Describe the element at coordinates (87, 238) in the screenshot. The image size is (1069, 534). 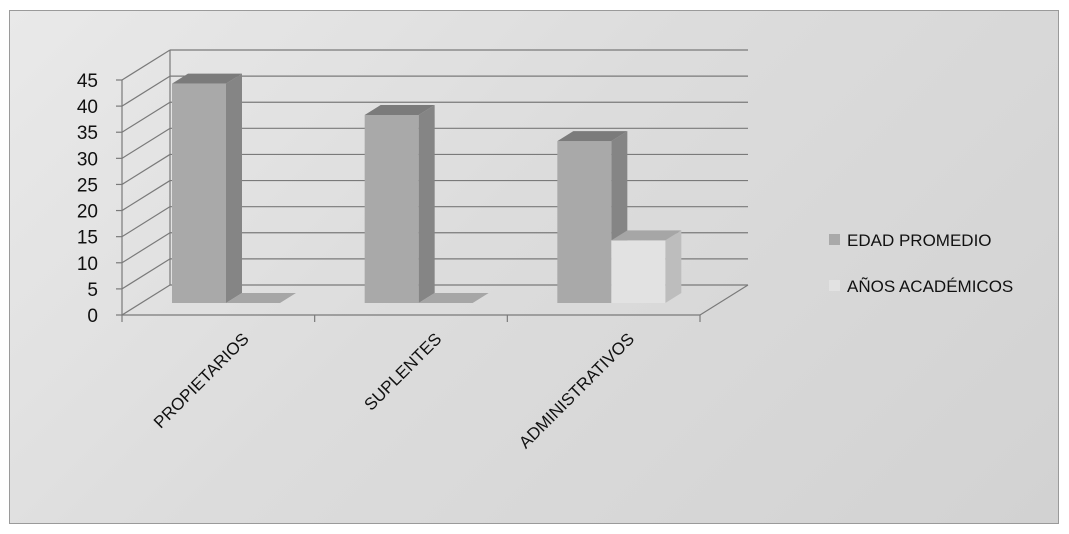
I see `y-tick-label: 15` at that location.